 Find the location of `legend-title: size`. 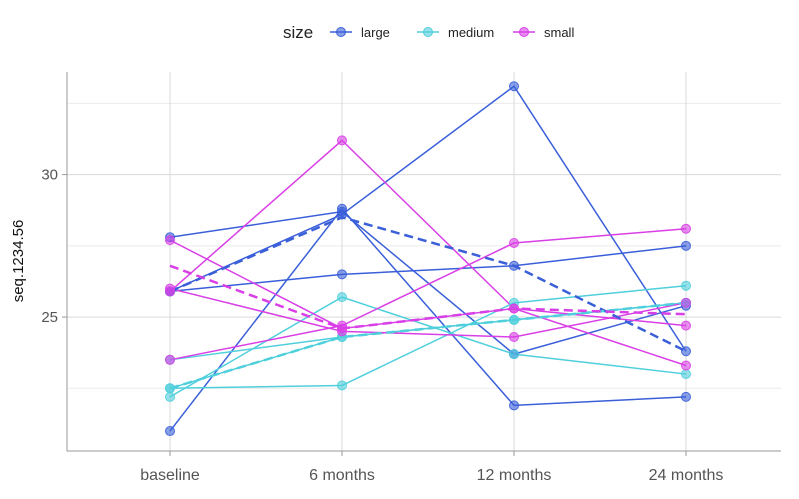

legend-title: size is located at coordinates (298, 32).